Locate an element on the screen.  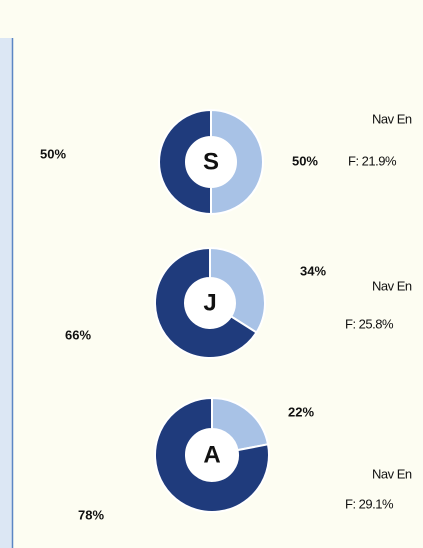
center-label: A is located at coordinates (211, 454).